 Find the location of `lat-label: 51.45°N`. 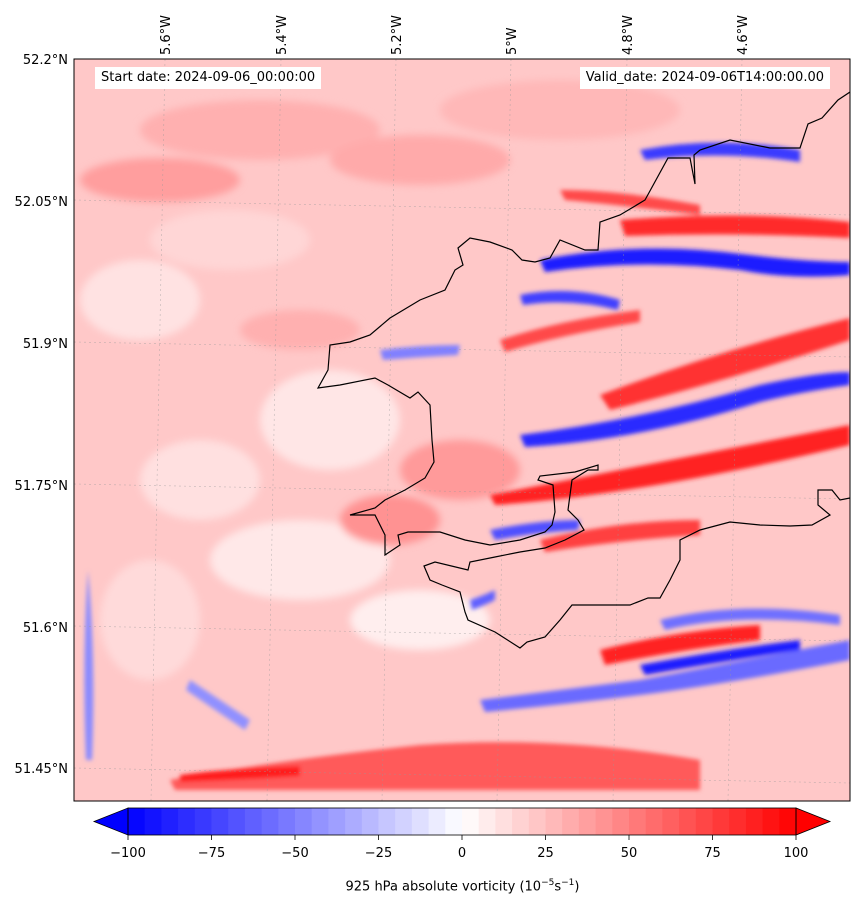

lat-label: 51.45°N is located at coordinates (41, 769).